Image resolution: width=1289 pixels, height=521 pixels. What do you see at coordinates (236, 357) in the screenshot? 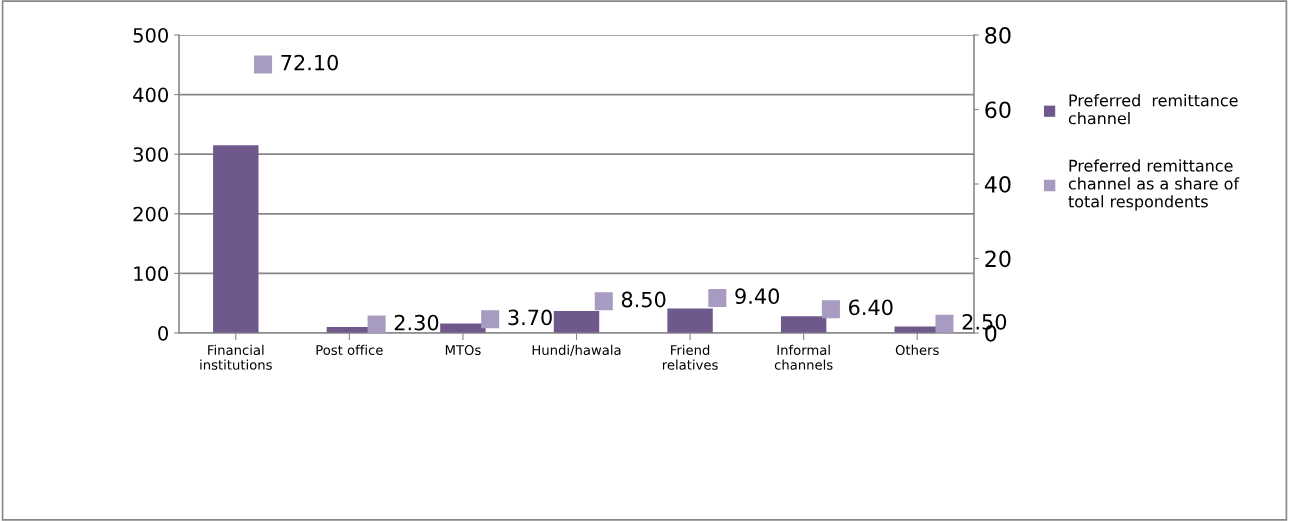
I see `x-tick-label: Financial institutions` at bounding box center [236, 357].